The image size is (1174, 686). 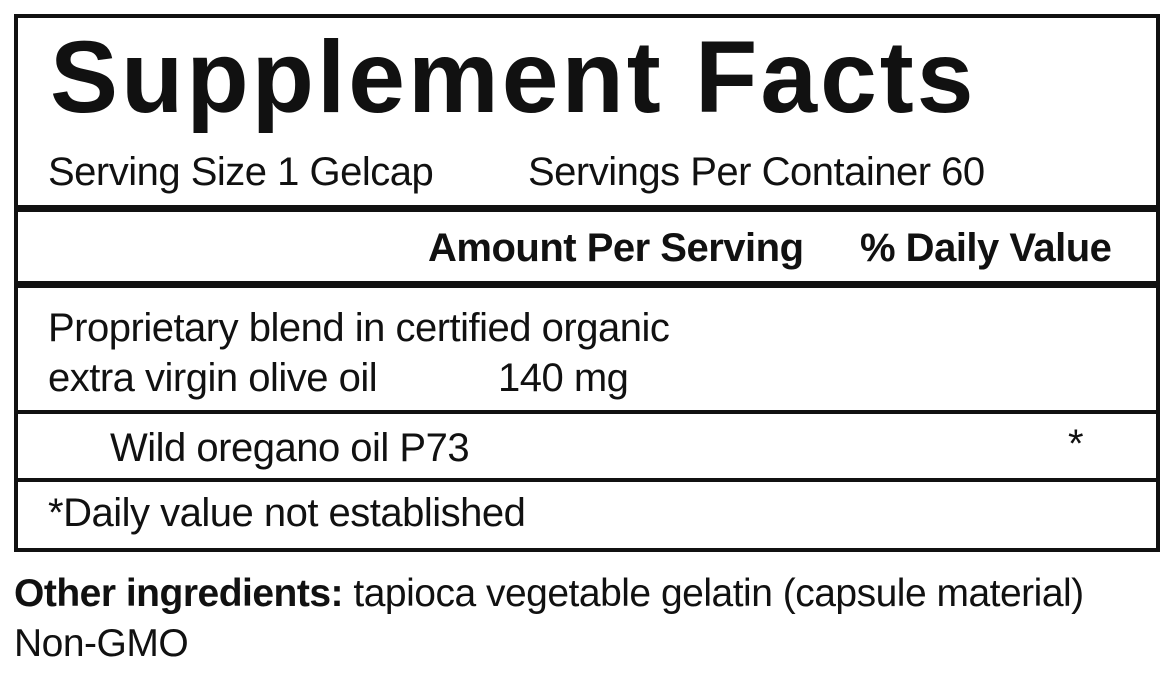 What do you see at coordinates (179, 593) in the screenshot?
I see `other-ingredients-label: Other ingredients:` at bounding box center [179, 593].